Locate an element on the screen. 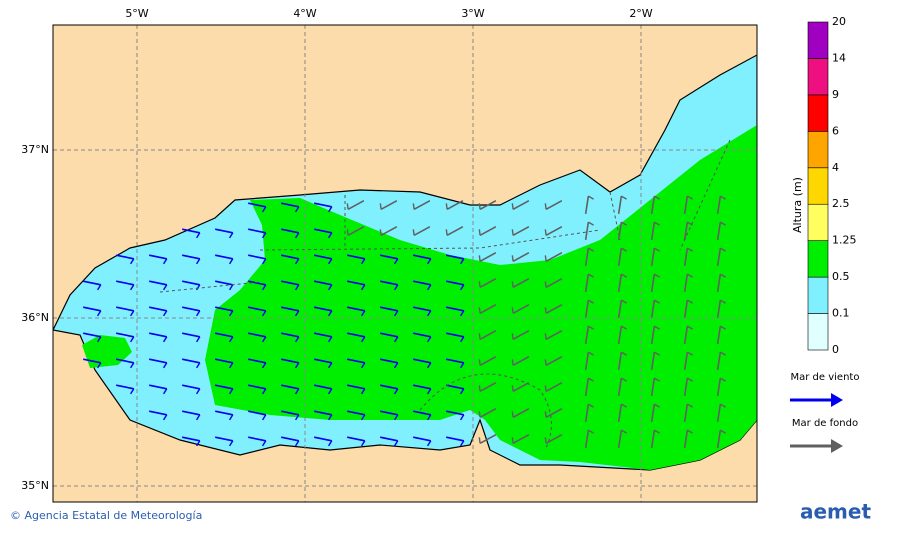  colorbar-label: 1.25 is located at coordinates (844, 240).